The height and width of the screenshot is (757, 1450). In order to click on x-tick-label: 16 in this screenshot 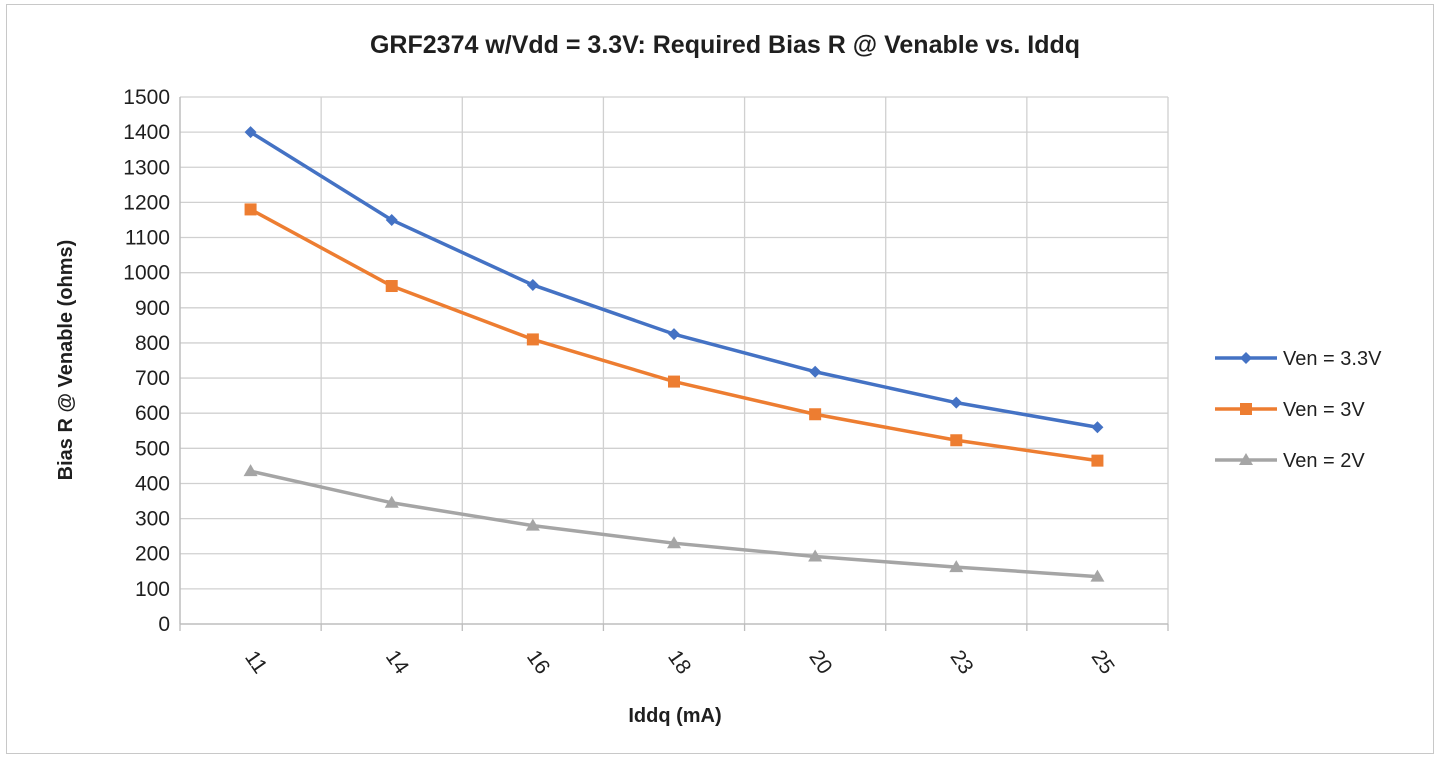, I will do `click(538, 662)`.